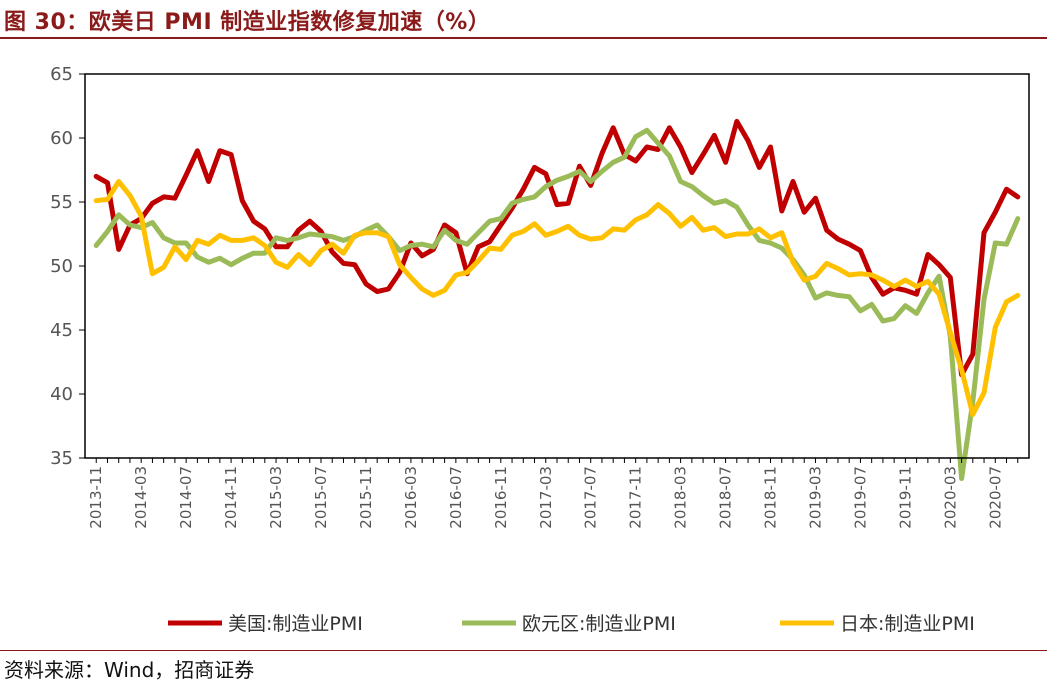 Image resolution: width=1047 pixels, height=683 pixels. I want to click on x-tick-label: 2018-03, so click(681, 497).